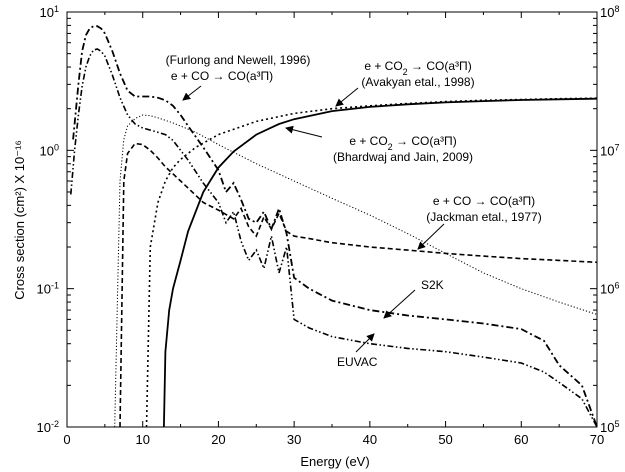  I want to click on annotation-avakyan-line1: e + CO2 → CO(a³Π), so click(417, 68).